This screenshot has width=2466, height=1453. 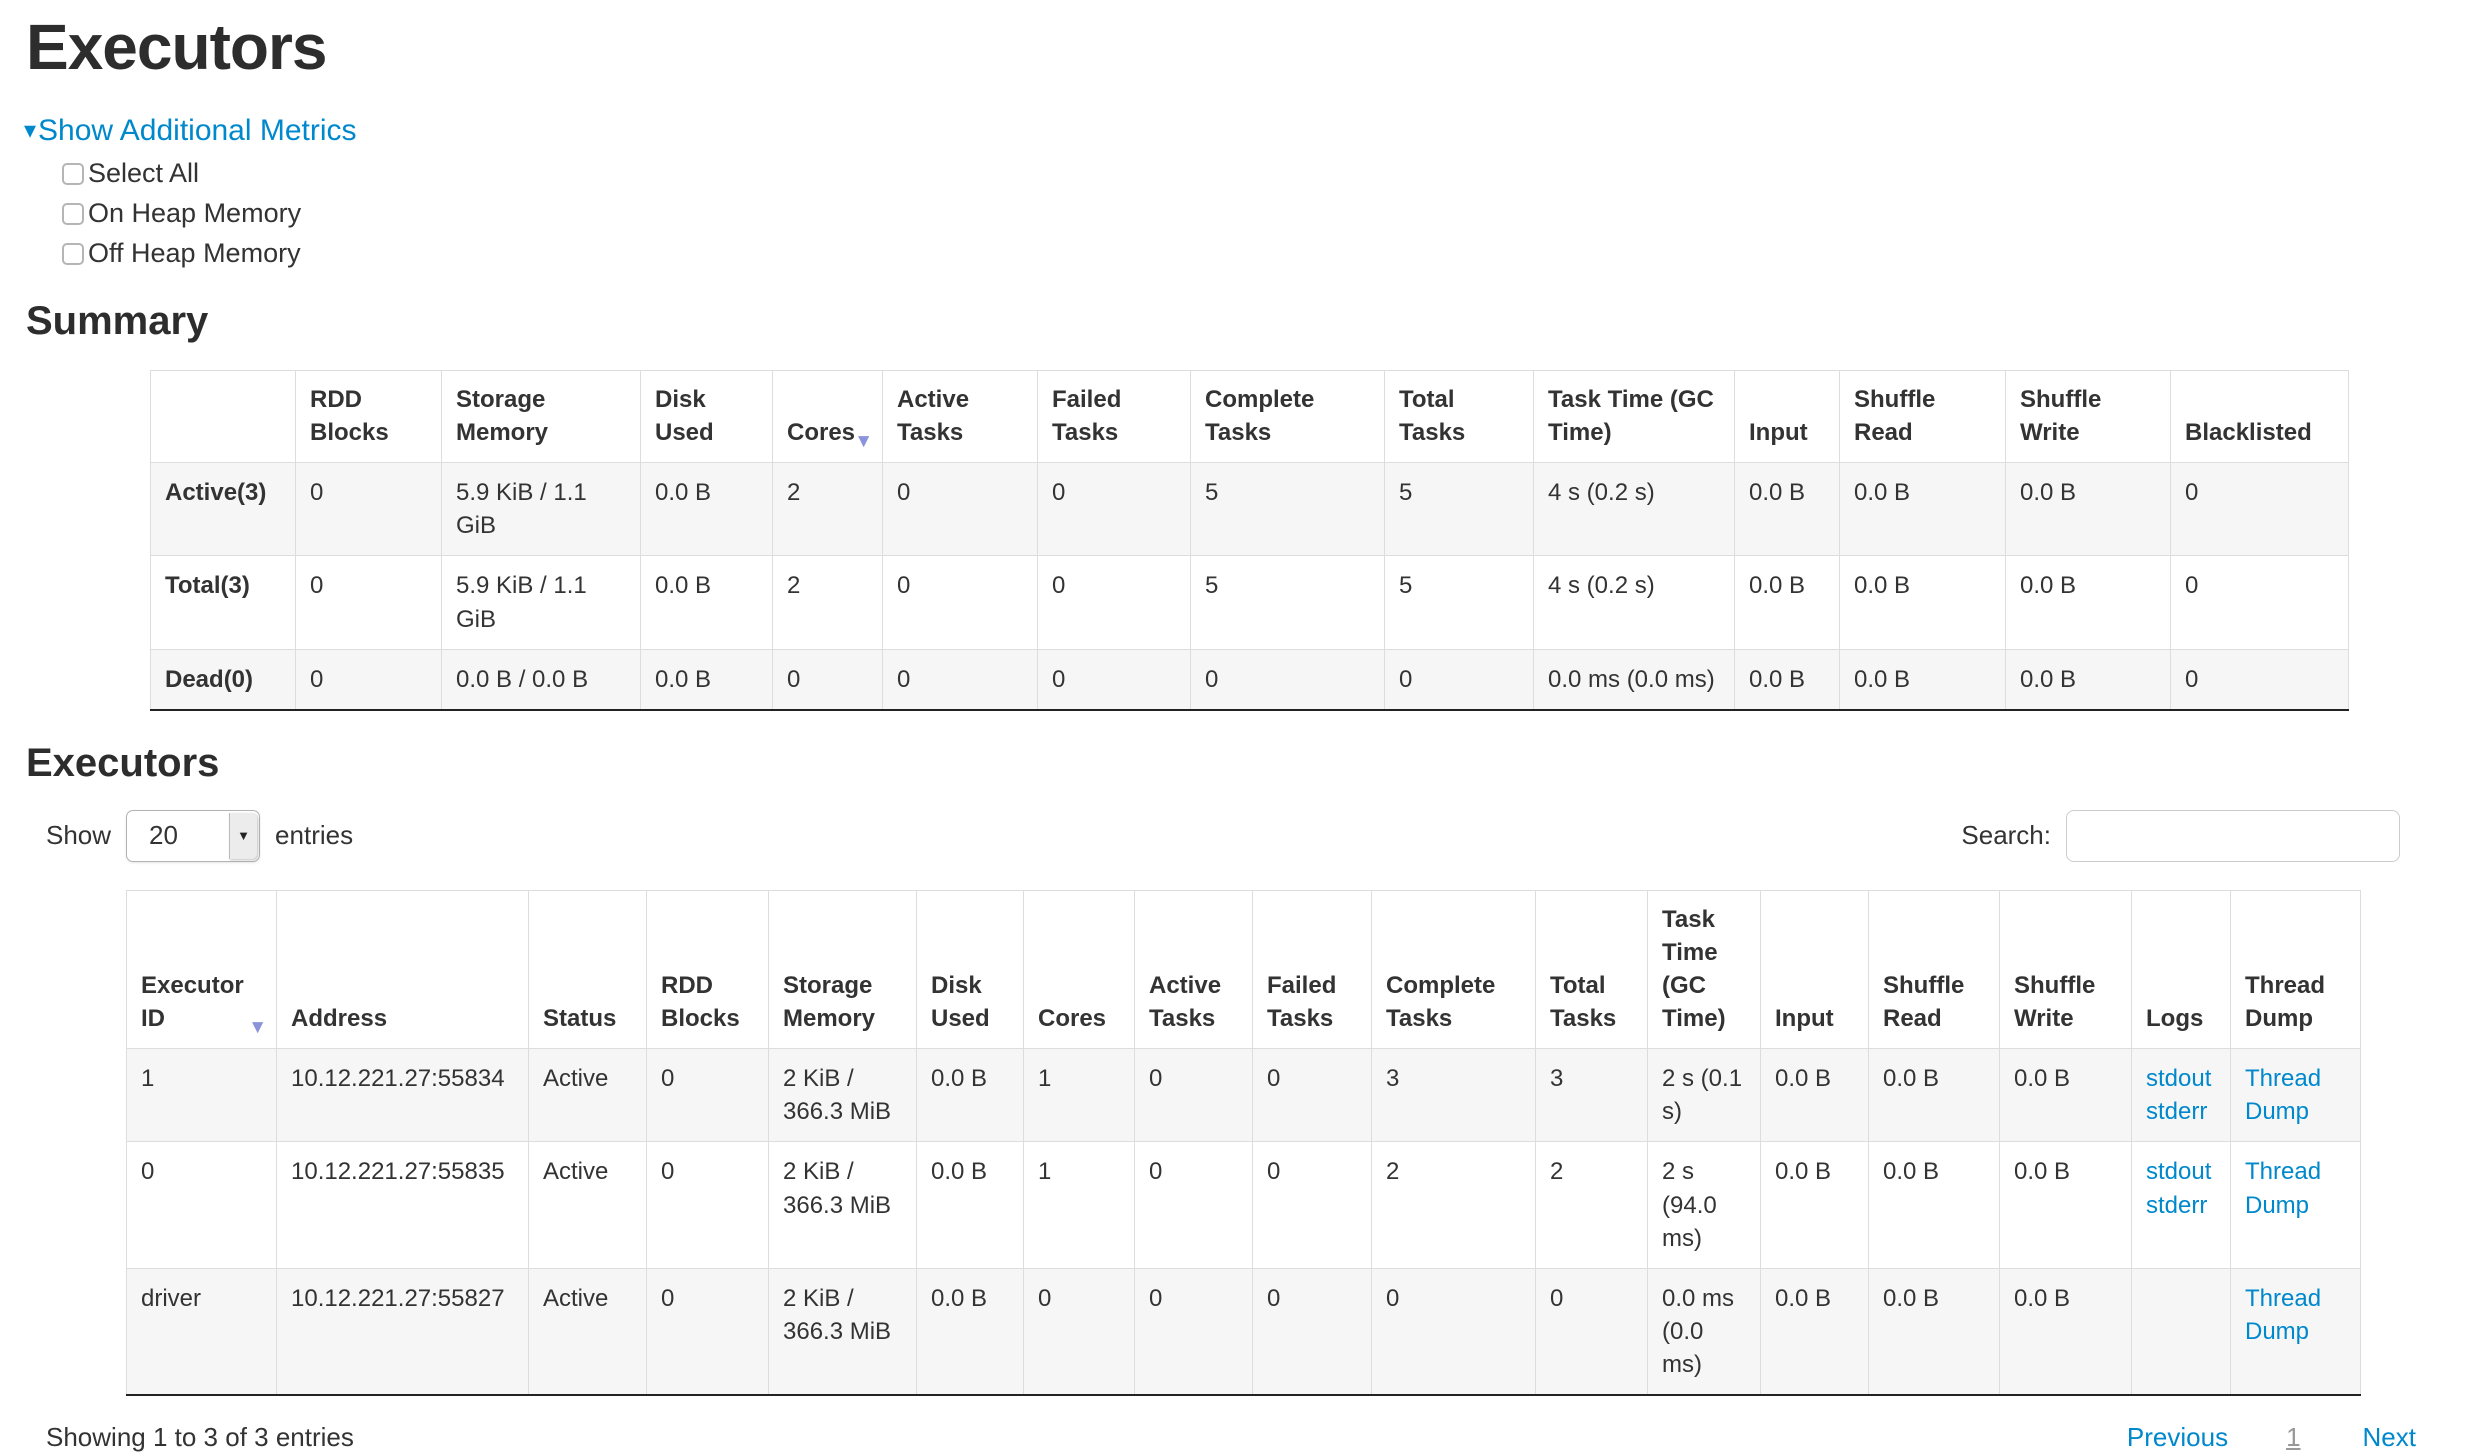 What do you see at coordinates (1079, 969) in the screenshot?
I see `column-header-cores: Cores` at bounding box center [1079, 969].